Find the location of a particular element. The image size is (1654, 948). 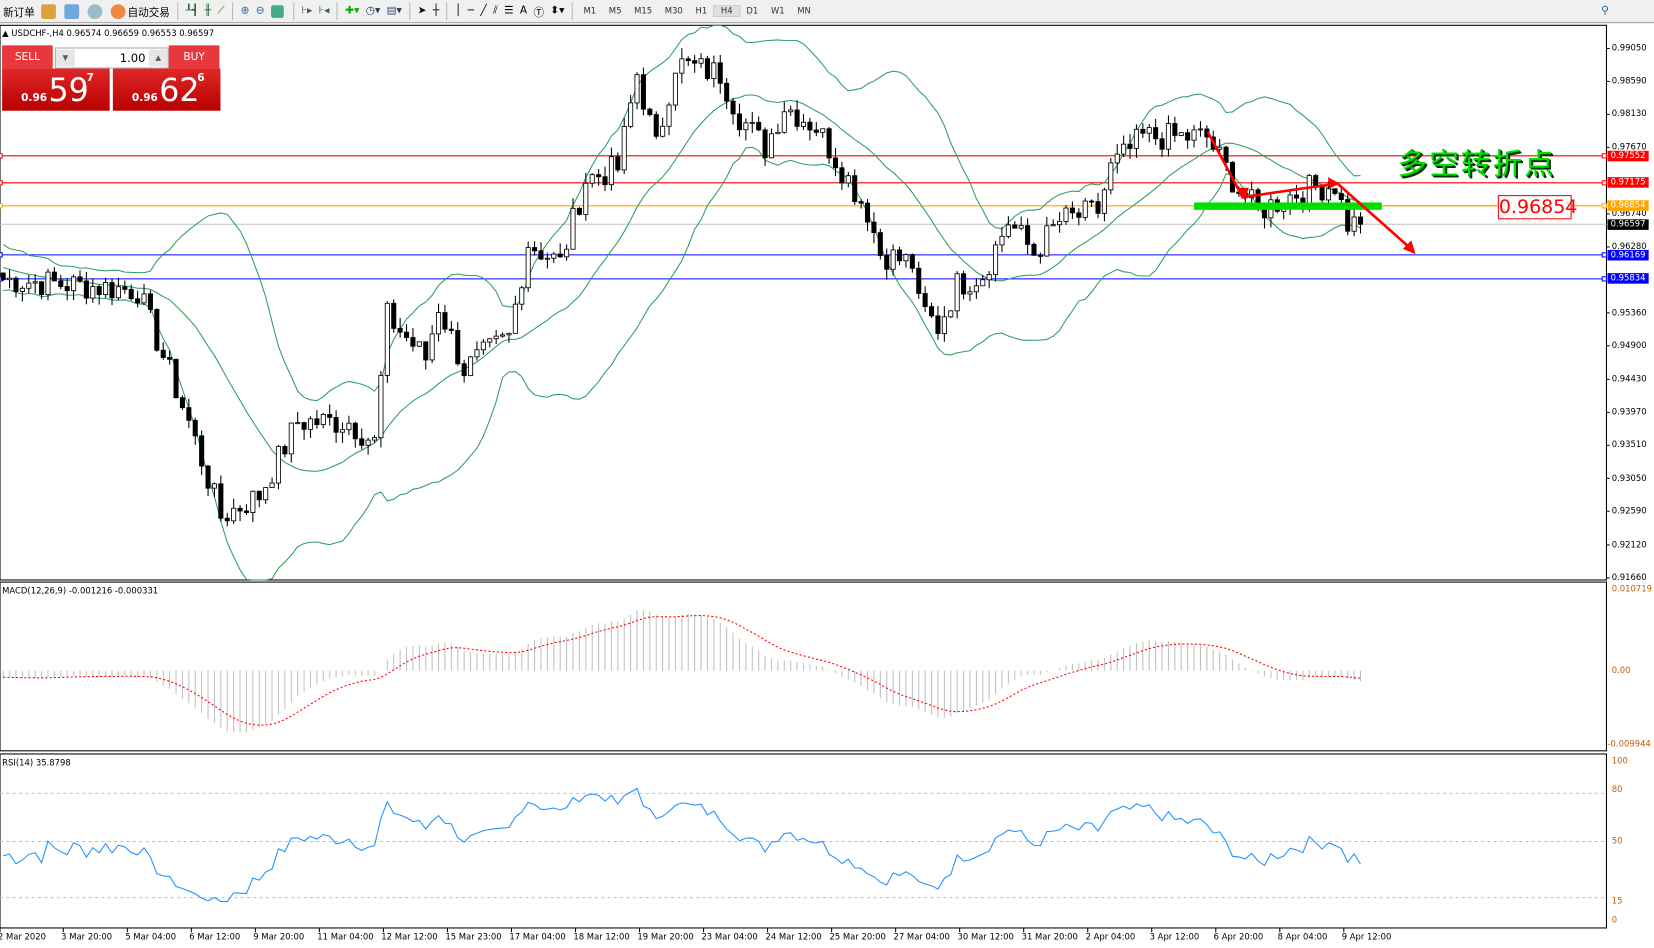

candlestick-button: ╫ is located at coordinates (208, 11).